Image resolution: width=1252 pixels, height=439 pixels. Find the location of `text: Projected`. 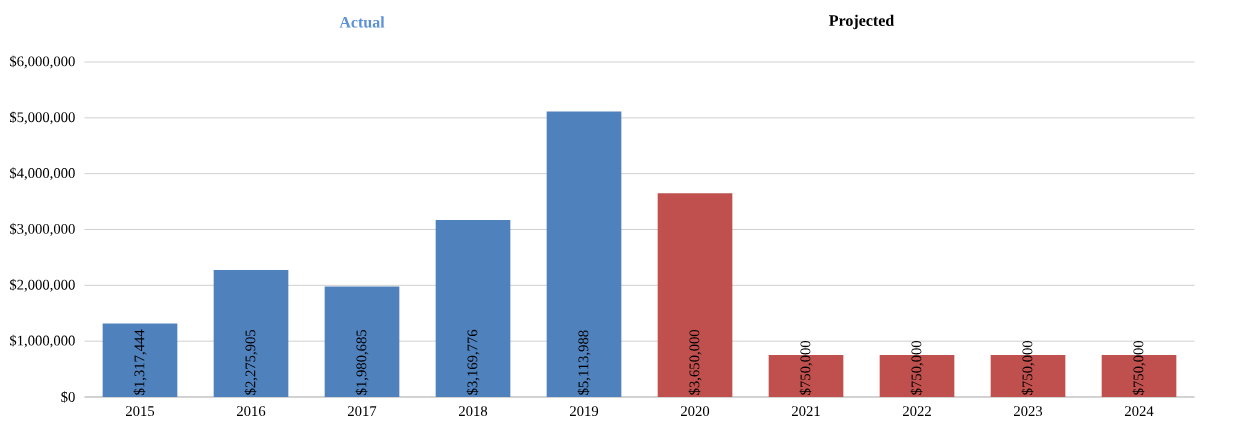

text: Projected is located at coordinates (862, 22).